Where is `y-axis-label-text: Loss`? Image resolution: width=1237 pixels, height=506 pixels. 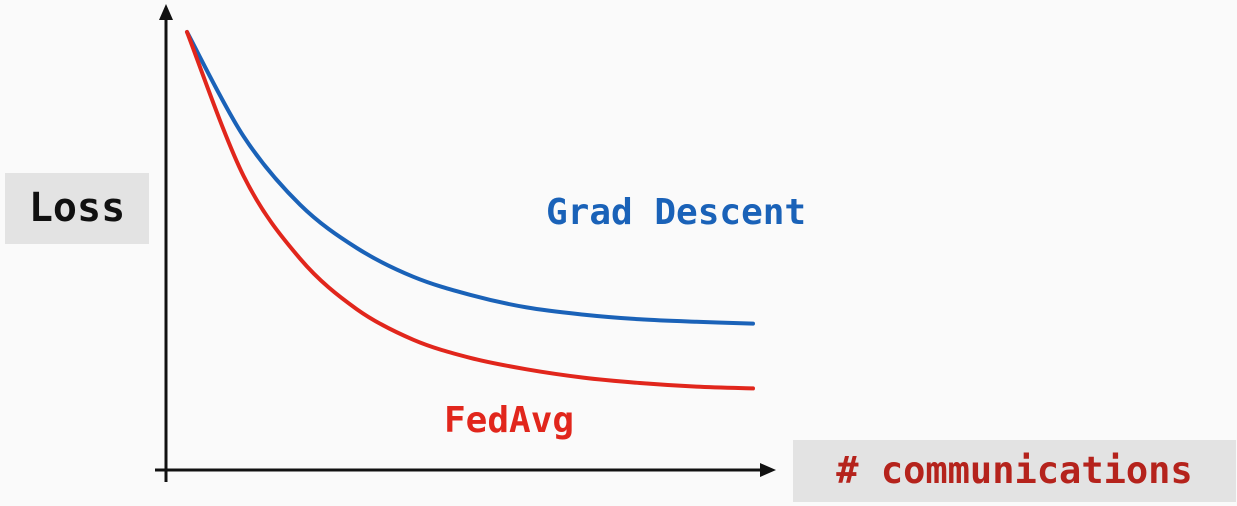 y-axis-label-text: Loss is located at coordinates (77, 208).